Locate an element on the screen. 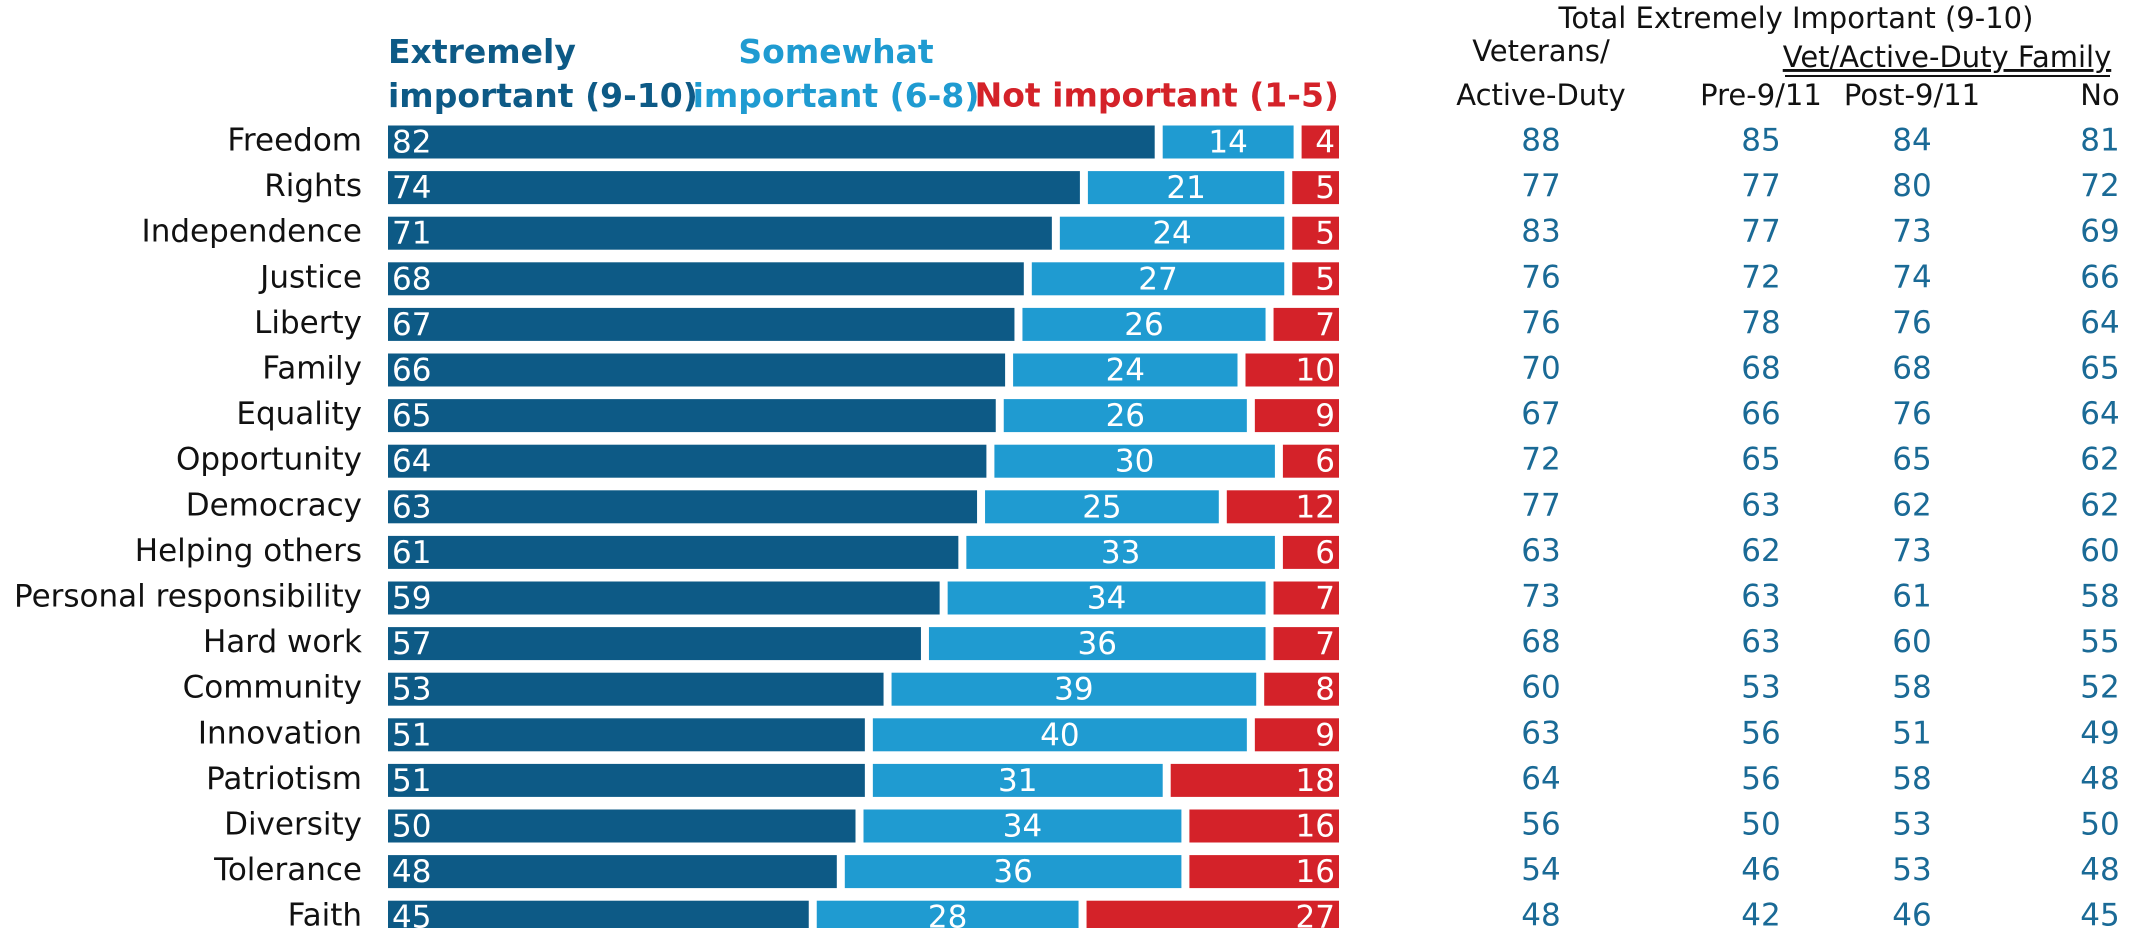 The width and height of the screenshot is (2131, 928). category-label: Liberty is located at coordinates (308, 323).